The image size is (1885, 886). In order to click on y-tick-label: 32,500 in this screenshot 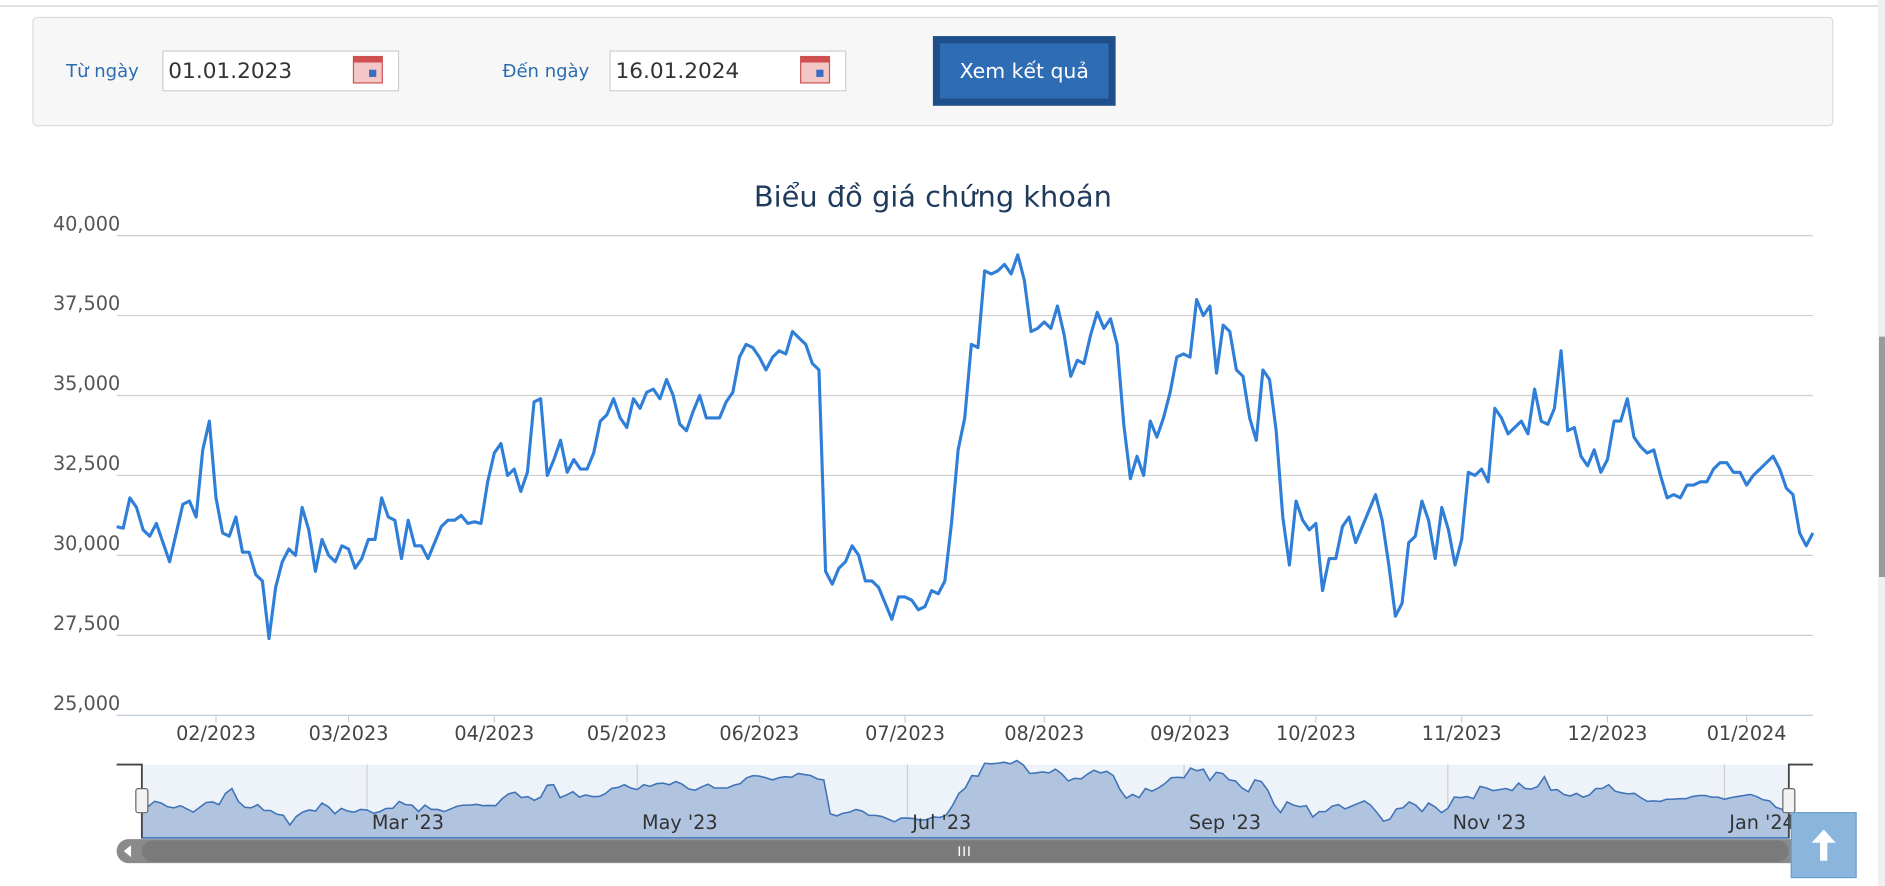, I will do `click(86, 463)`.